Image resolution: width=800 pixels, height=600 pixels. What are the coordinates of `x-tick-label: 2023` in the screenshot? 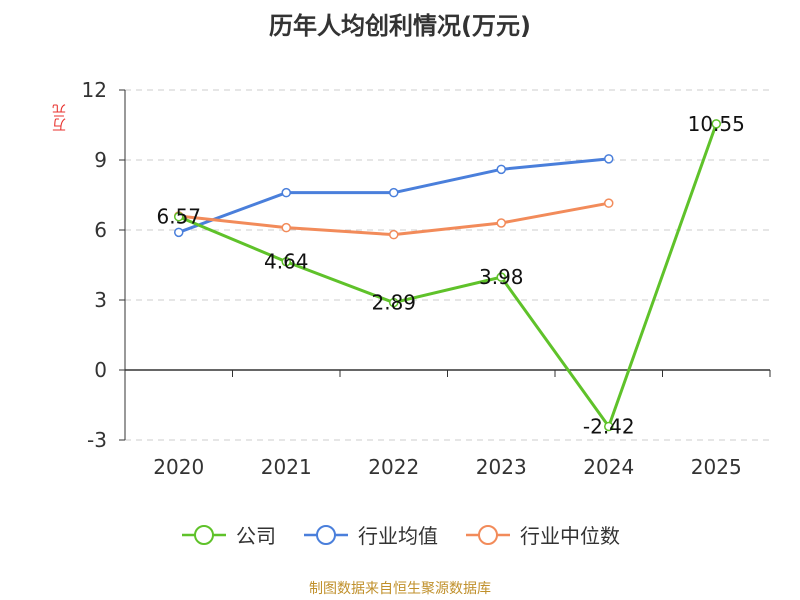 It's located at (501, 467).